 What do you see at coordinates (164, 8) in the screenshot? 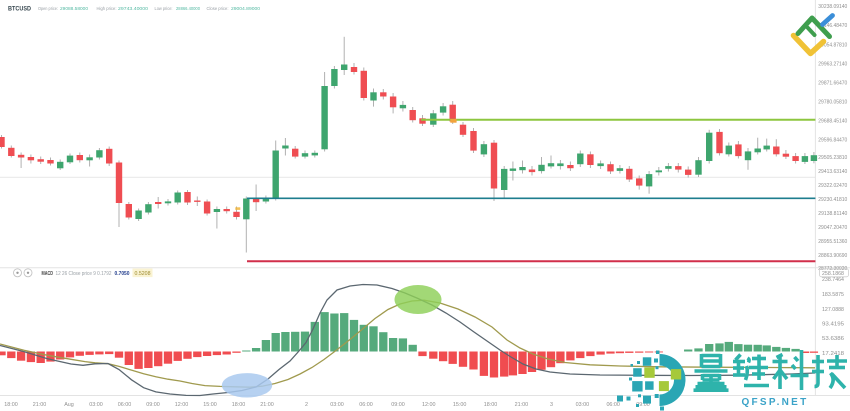
I see `svg-text: Low price:` at bounding box center [164, 8].